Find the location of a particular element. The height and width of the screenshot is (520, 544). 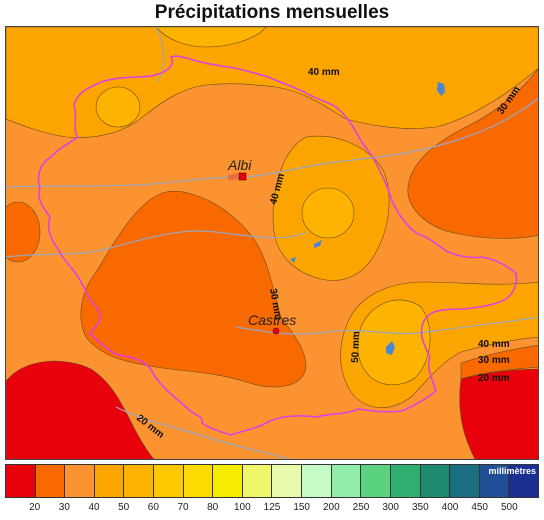

legend-tick-label: 100 is located at coordinates (242, 507).